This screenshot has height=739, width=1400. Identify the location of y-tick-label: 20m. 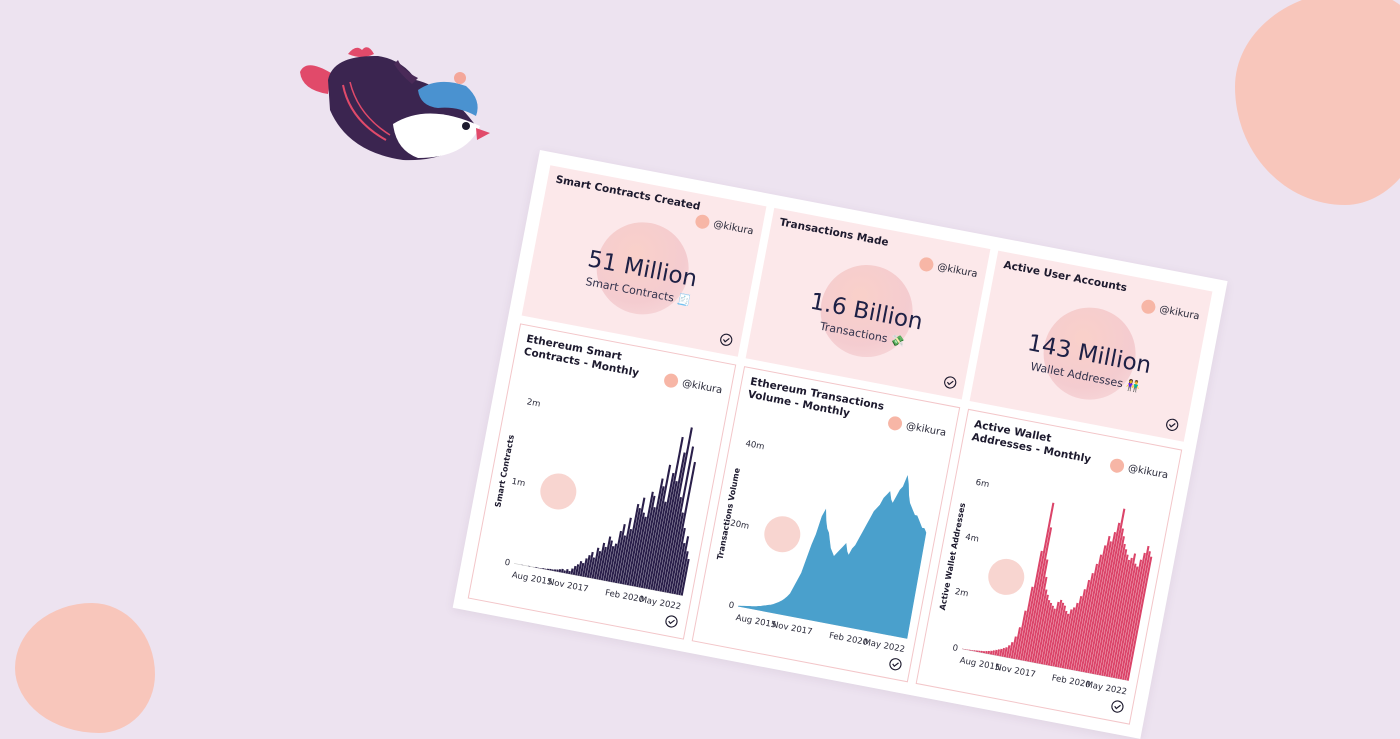
(739, 524).